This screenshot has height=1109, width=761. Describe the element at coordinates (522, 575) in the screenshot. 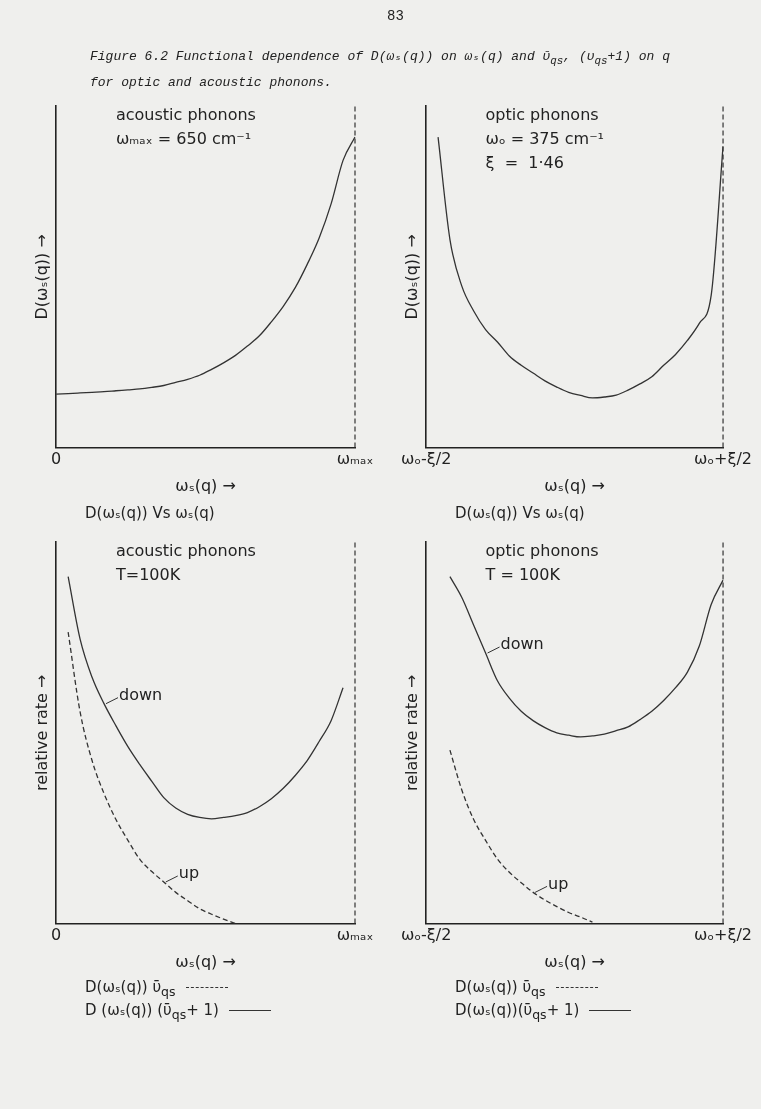

I see `annotation: T = 100K` at that location.